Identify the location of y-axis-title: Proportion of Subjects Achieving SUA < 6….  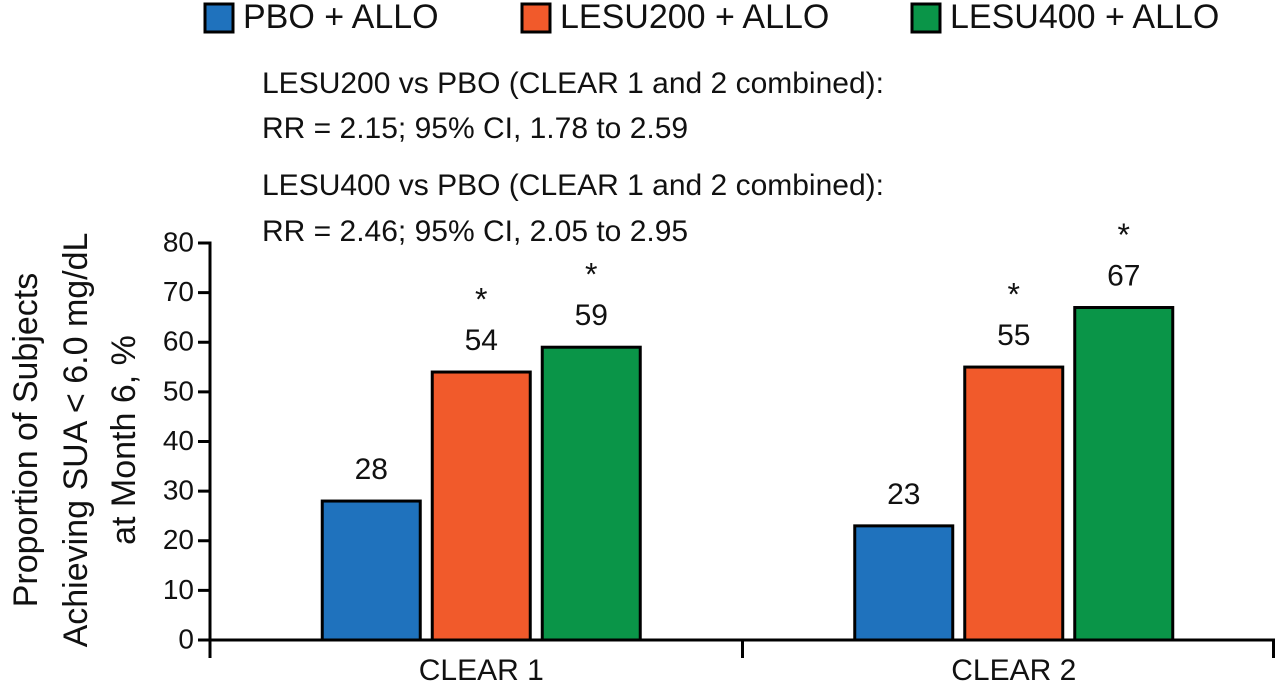
(75, 440).